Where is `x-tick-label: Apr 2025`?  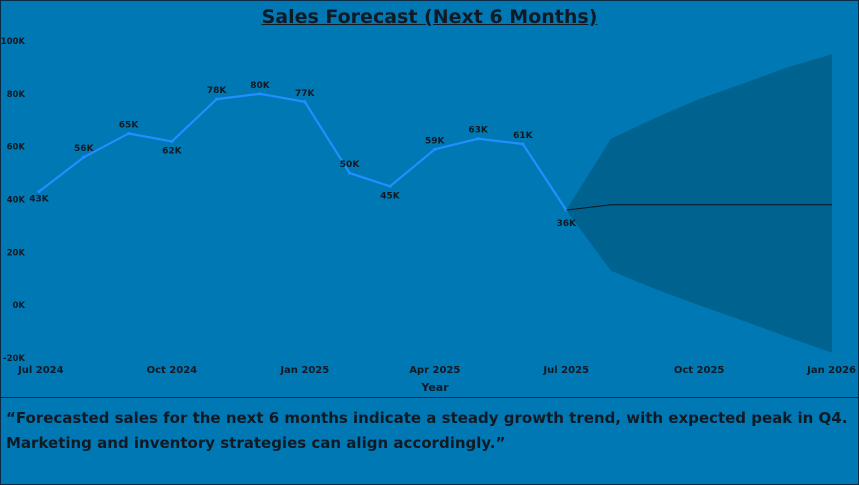 x-tick-label: Apr 2025 is located at coordinates (434, 370).